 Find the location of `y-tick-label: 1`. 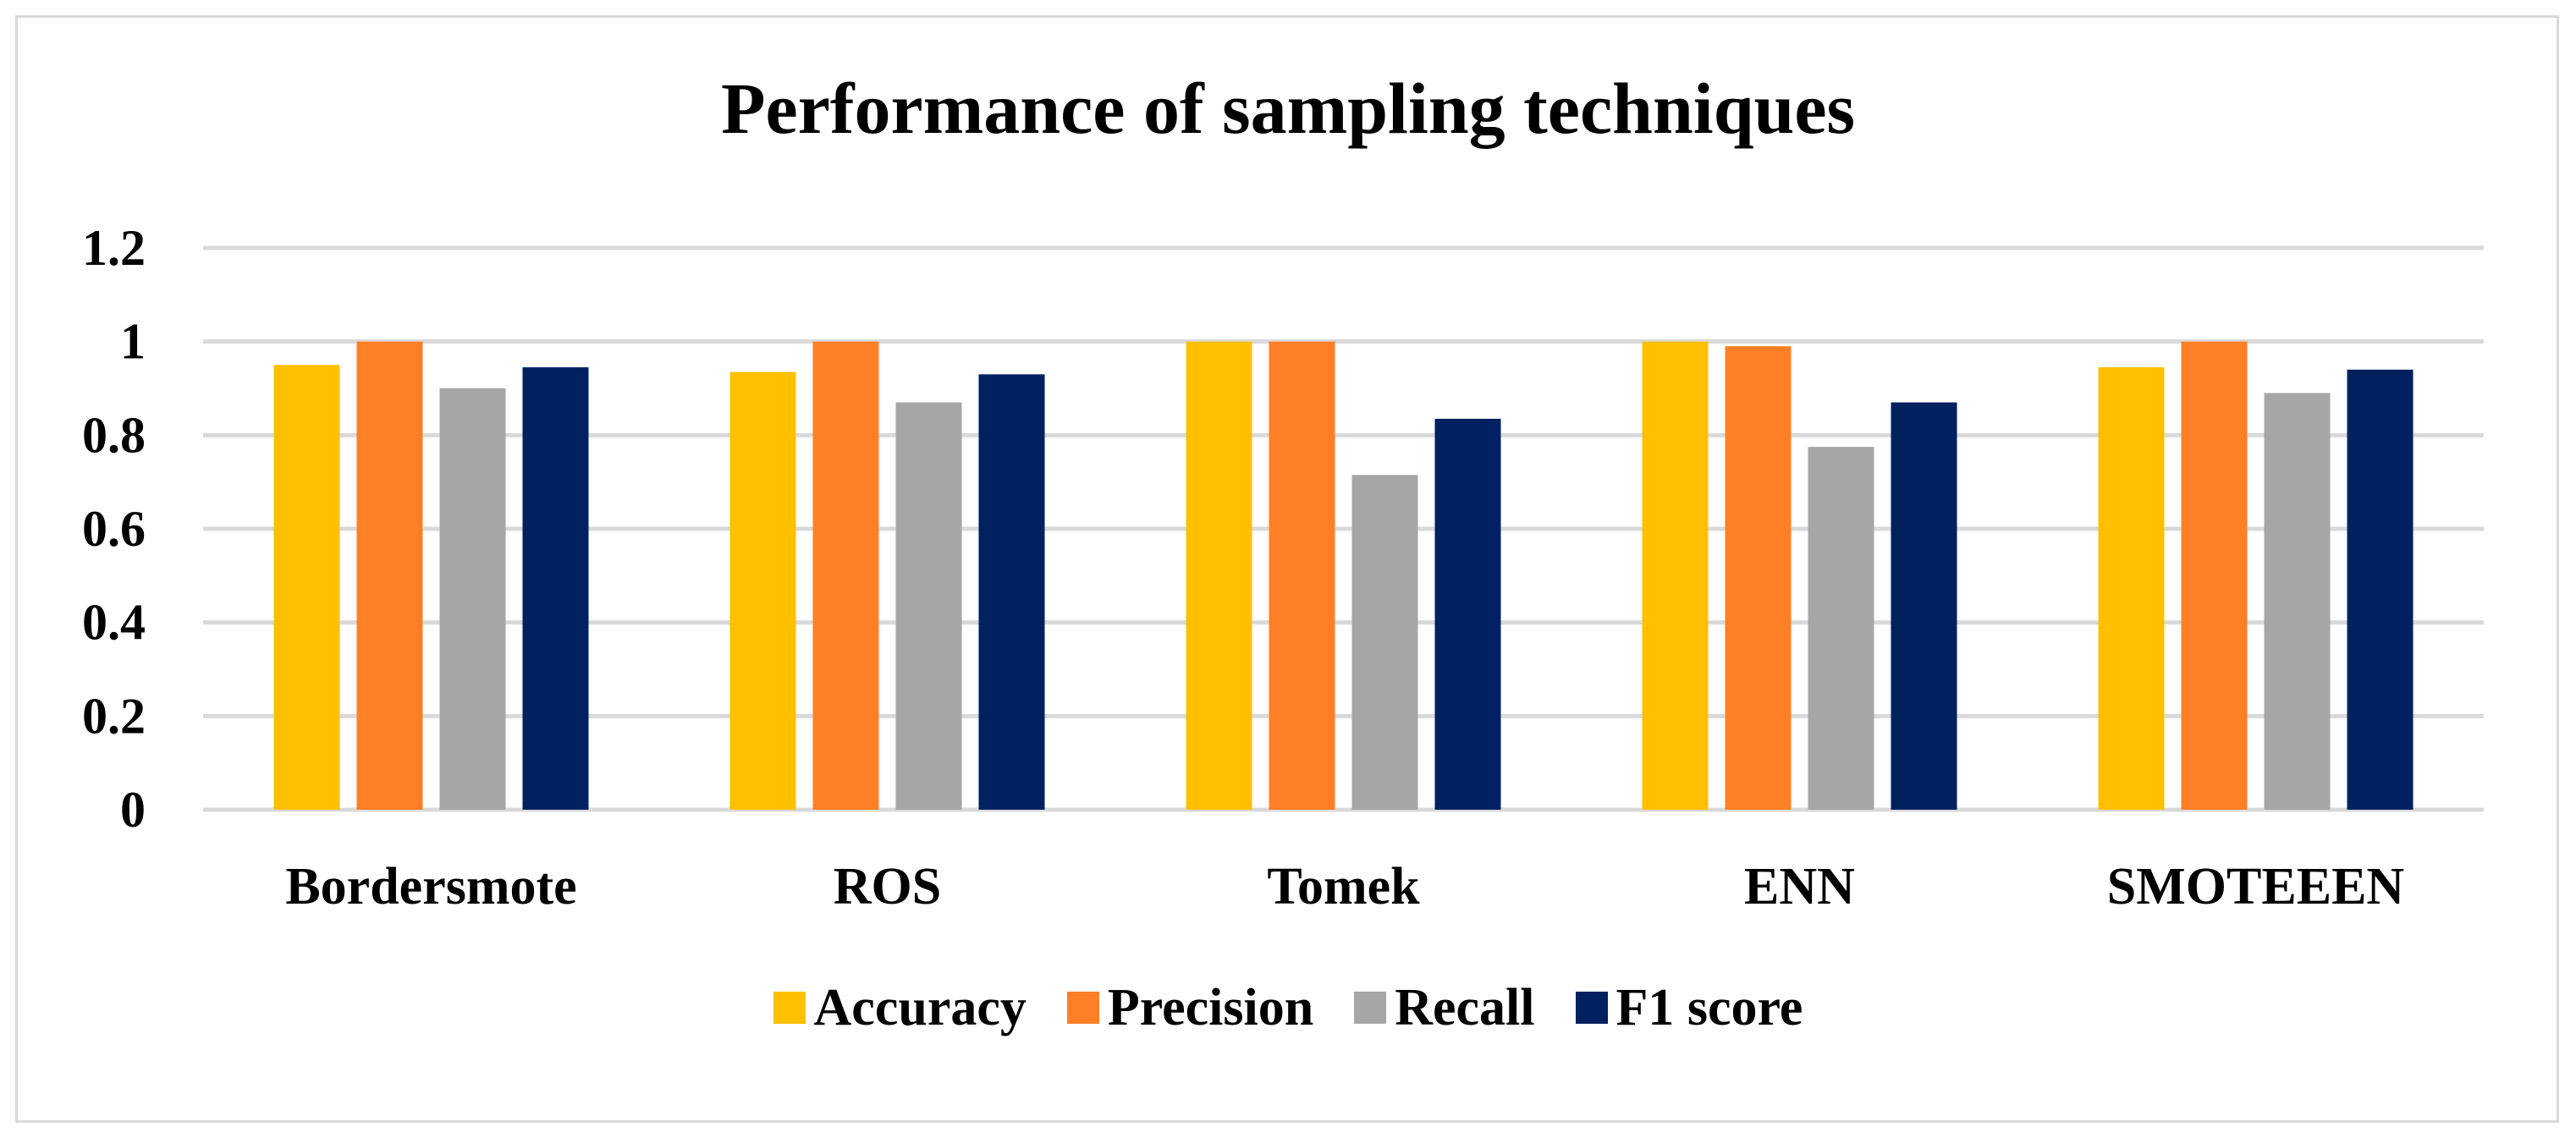

y-tick-label: 1 is located at coordinates (133, 342).